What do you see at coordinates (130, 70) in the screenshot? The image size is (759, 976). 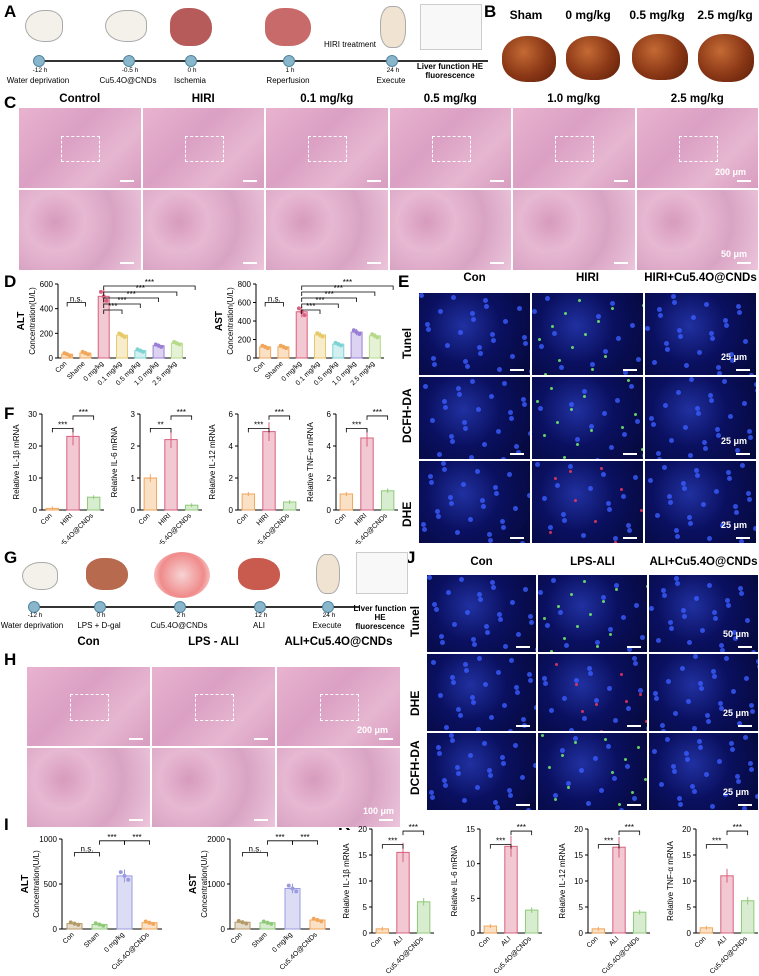 I see `timeline-a-time-2: -0.5 h` at bounding box center [130, 70].